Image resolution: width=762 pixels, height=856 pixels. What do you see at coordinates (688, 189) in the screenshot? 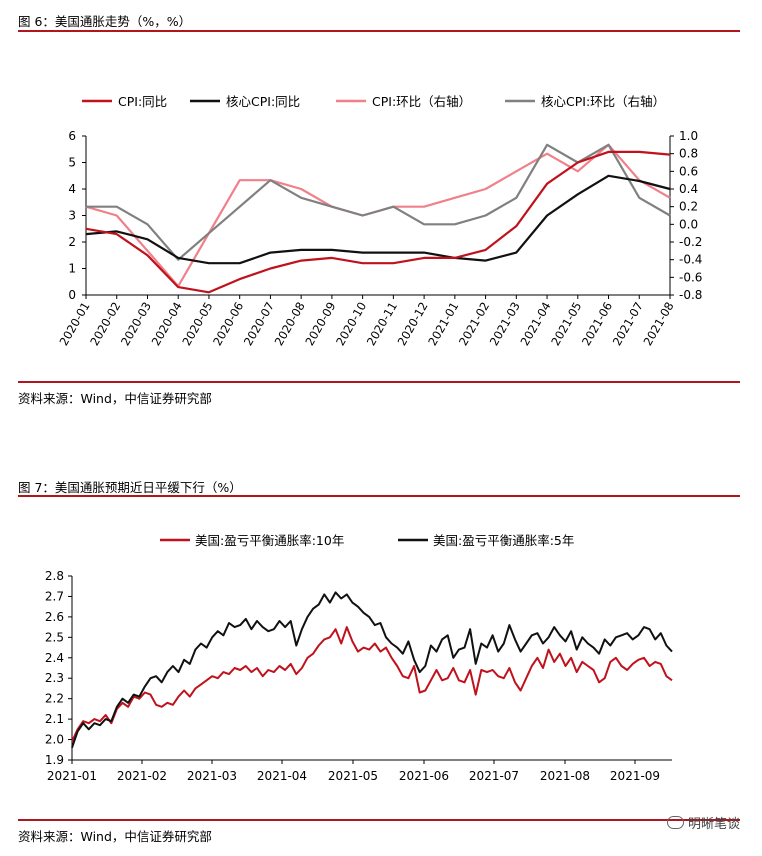
I see `y-right-tick-label: 0.4` at bounding box center [688, 189].